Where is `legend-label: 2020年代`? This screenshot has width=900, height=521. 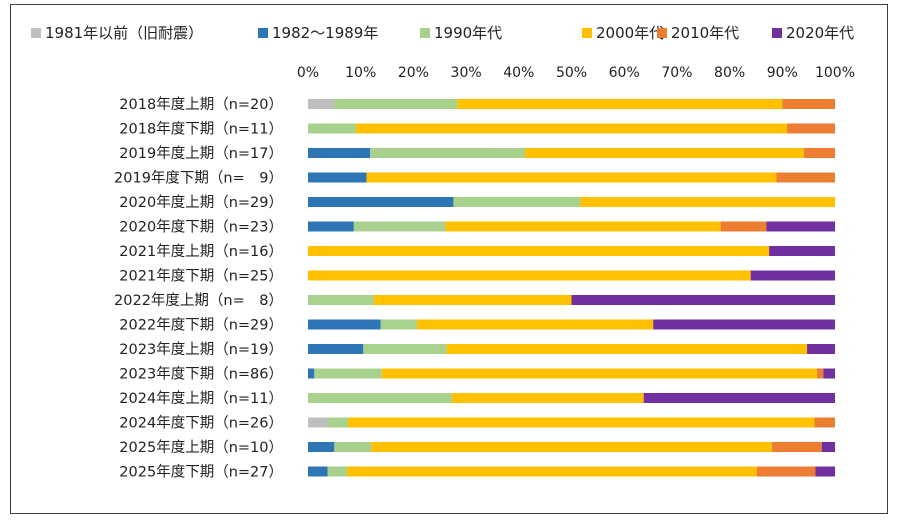 legend-label: 2020年代 is located at coordinates (820, 33).